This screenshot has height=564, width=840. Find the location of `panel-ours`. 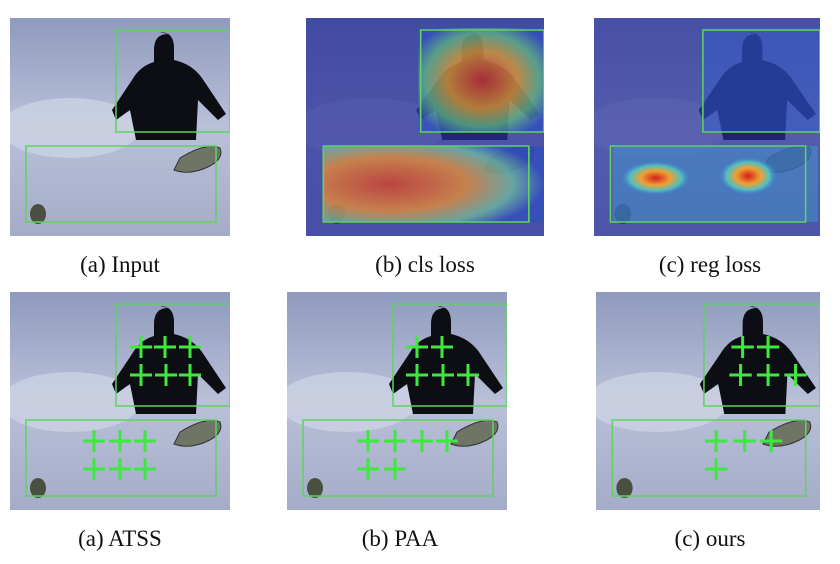

panel-ours is located at coordinates (708, 401).